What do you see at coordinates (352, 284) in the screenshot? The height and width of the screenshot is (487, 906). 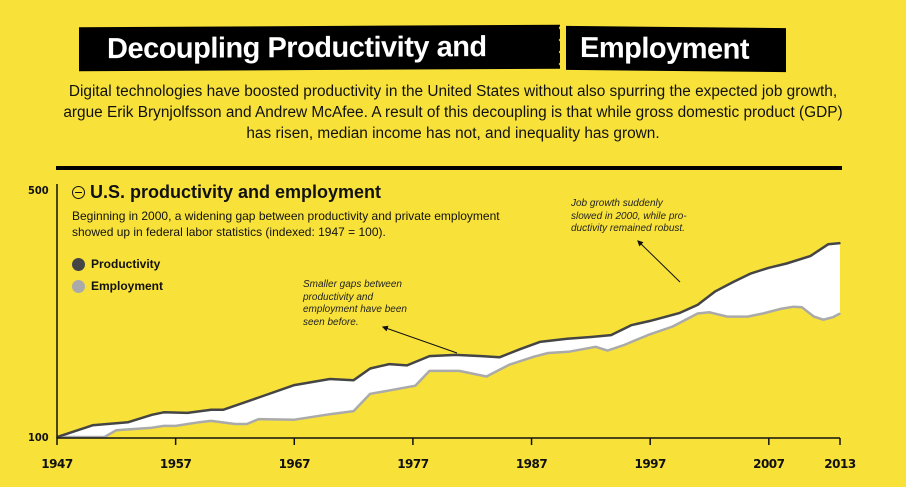 I see `annotation-line: Smaller gaps between` at bounding box center [352, 284].